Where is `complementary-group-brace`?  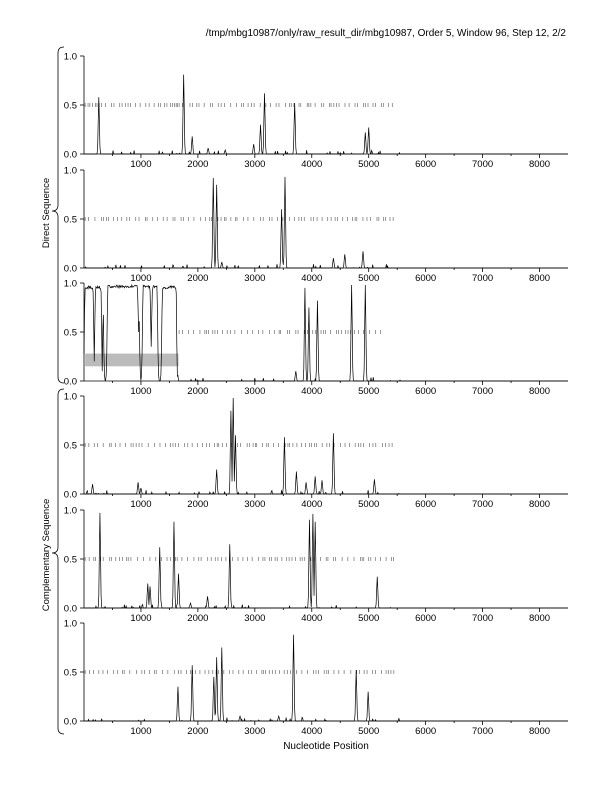
complementary-group-brace is located at coordinates (58, 561).